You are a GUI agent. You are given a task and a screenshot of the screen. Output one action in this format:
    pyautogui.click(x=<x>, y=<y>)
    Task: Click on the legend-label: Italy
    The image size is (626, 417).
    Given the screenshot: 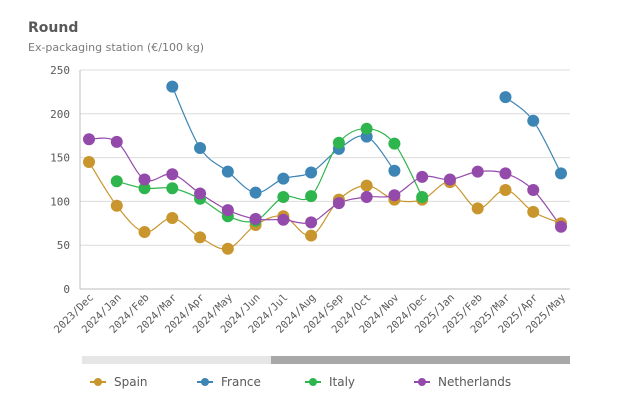 What is the action you would take?
    pyautogui.click(x=342, y=382)
    